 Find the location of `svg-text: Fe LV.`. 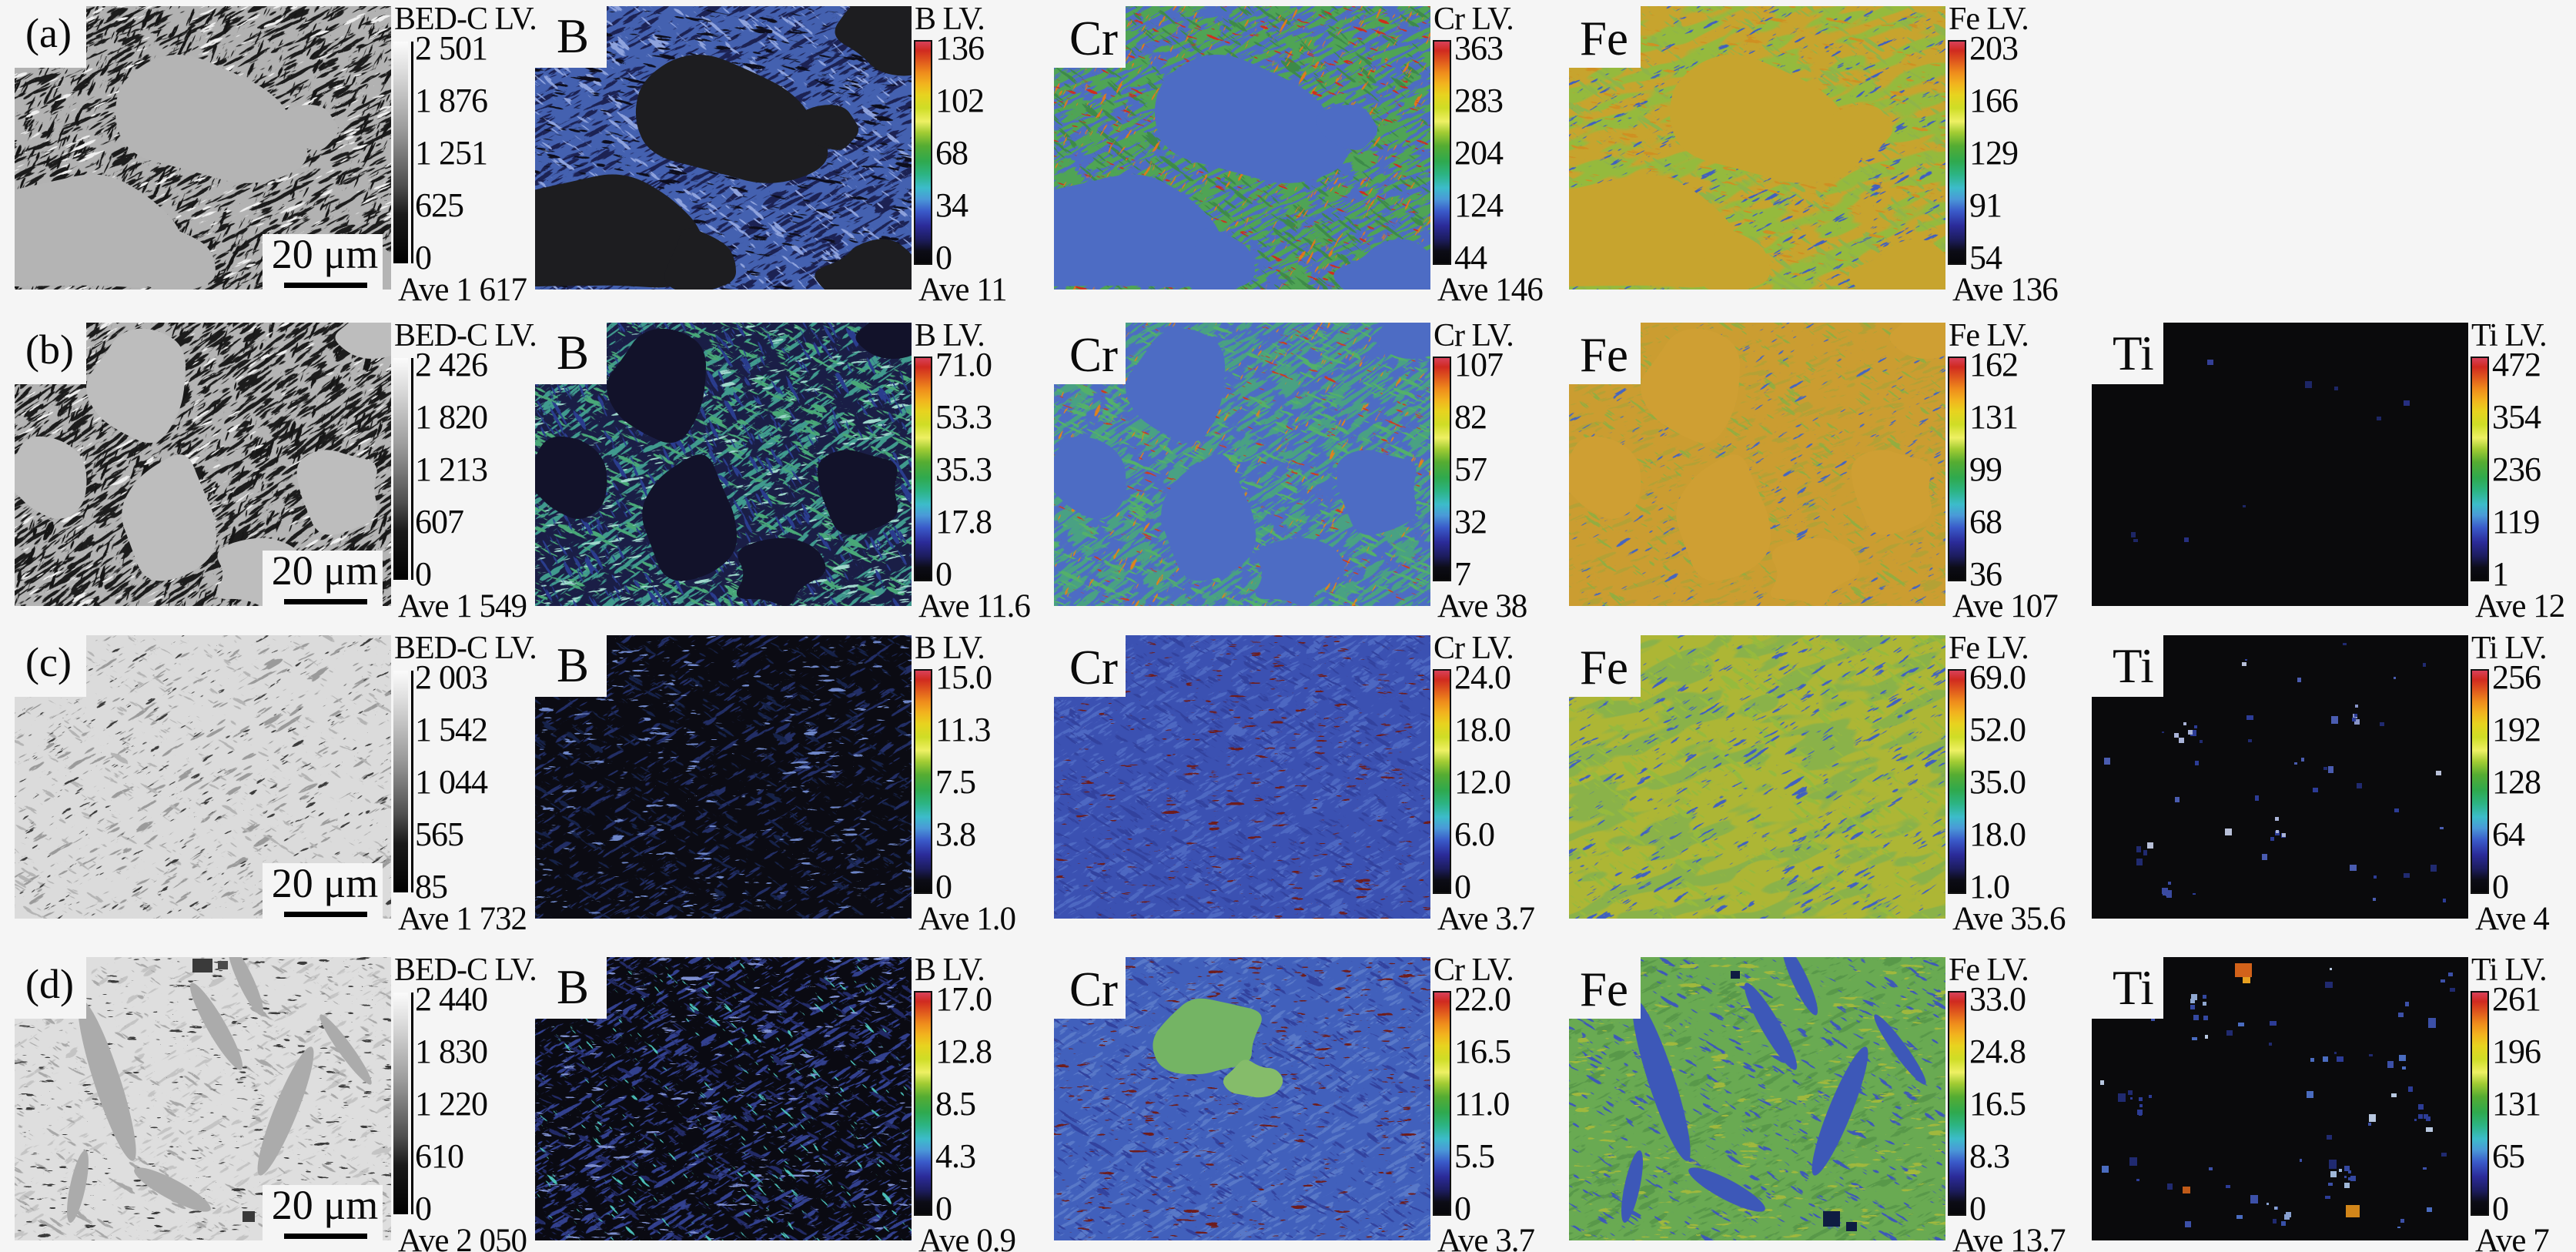

svg-text: Fe LV. is located at coordinates (1989, 648).